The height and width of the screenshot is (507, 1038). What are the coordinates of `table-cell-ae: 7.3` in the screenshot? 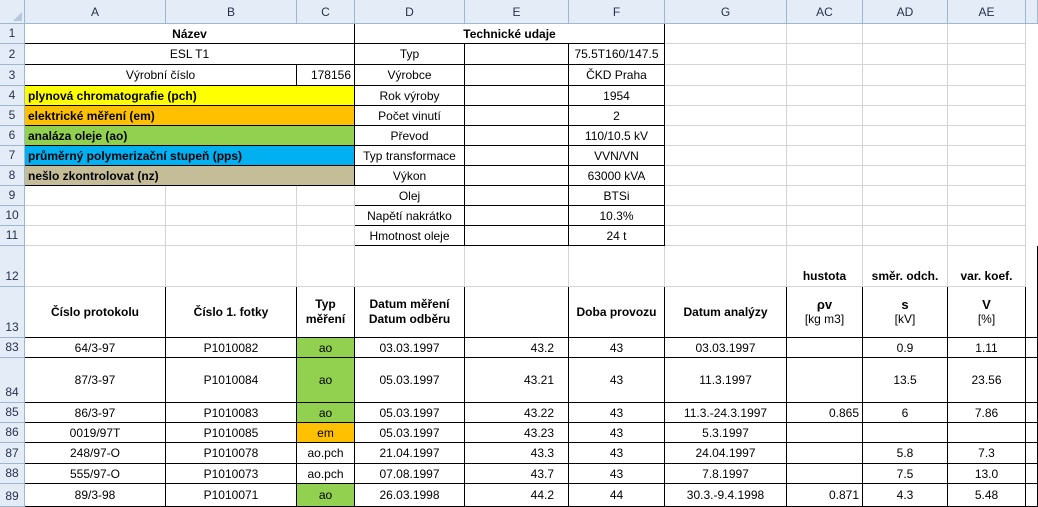 It's located at (987, 453).